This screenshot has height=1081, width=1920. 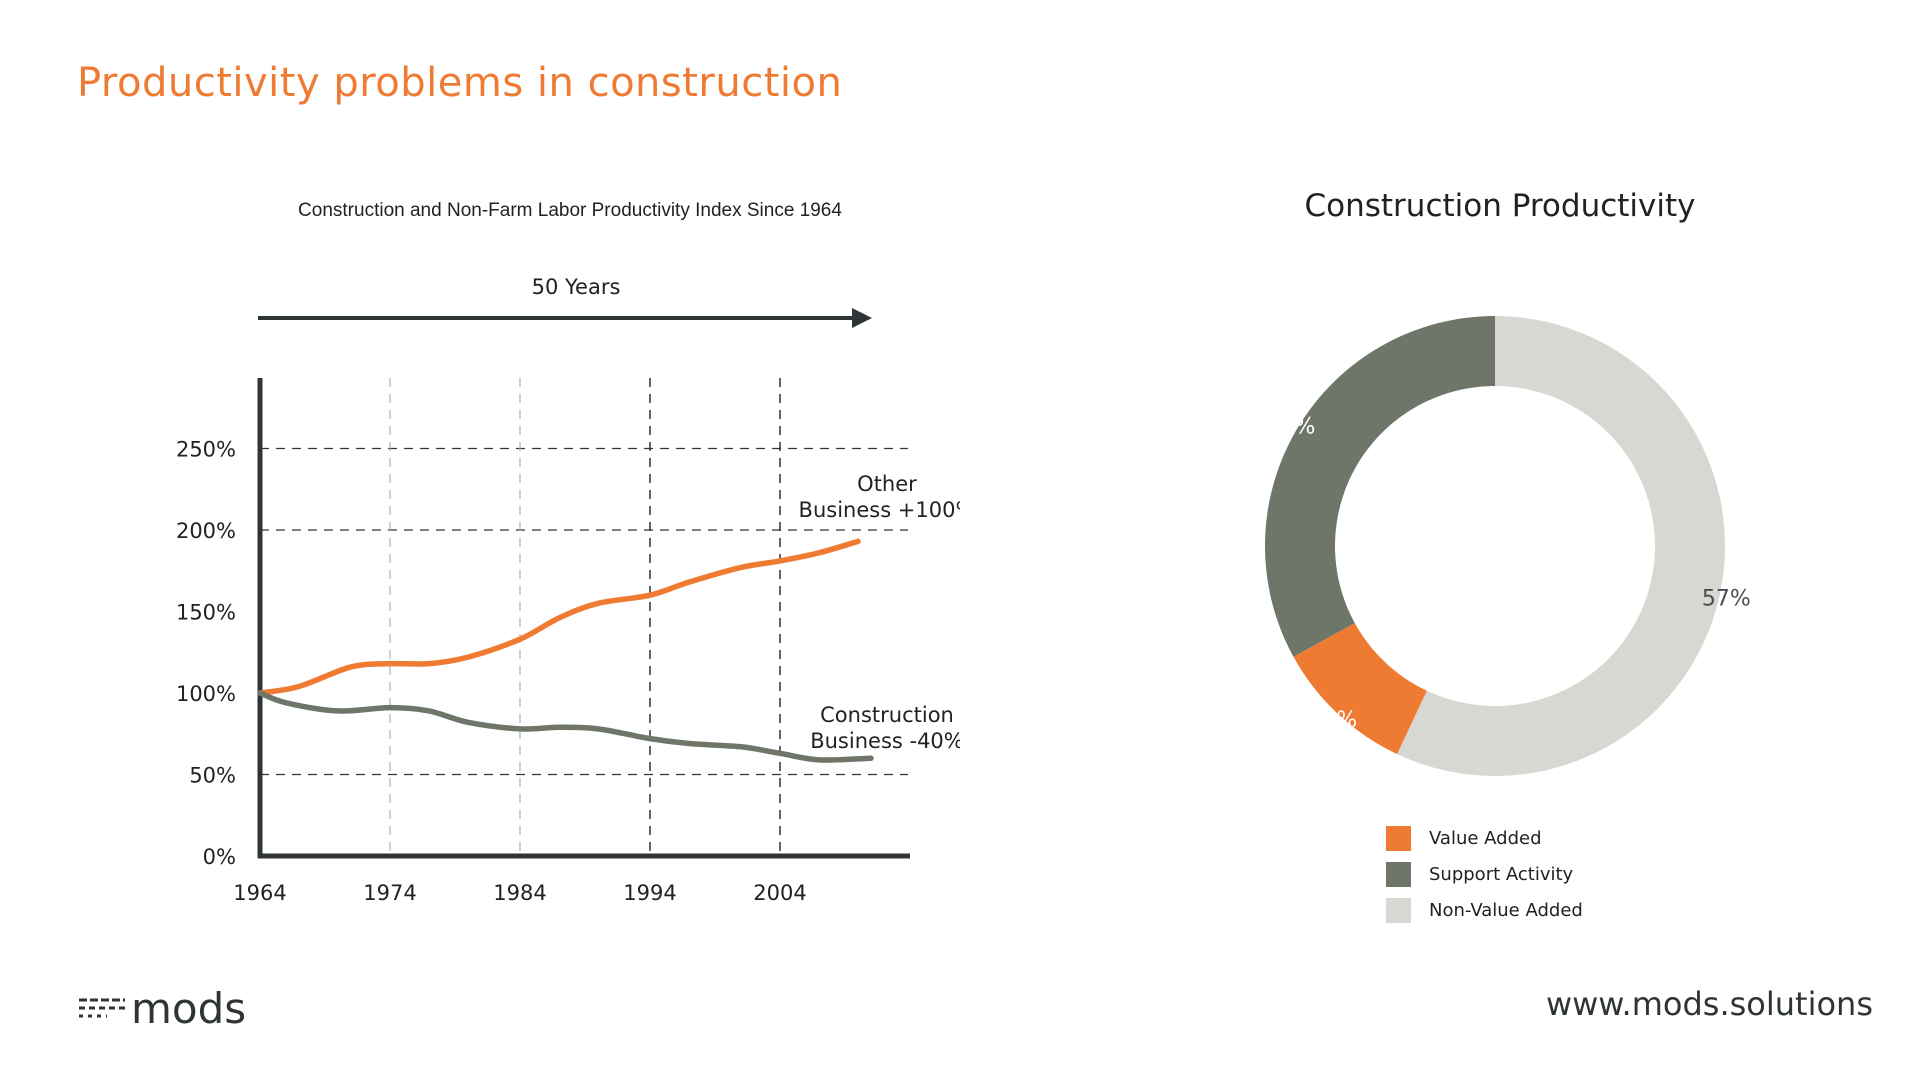 I want to click on legend-label: Value Added, so click(x=1485, y=838).